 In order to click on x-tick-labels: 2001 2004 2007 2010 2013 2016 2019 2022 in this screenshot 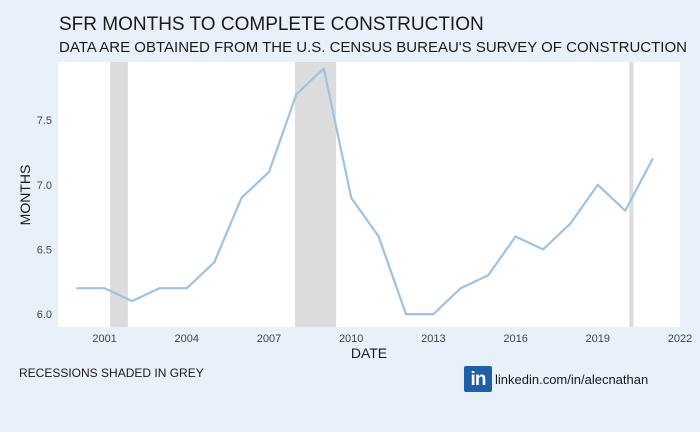, I will do `click(392, 339)`.